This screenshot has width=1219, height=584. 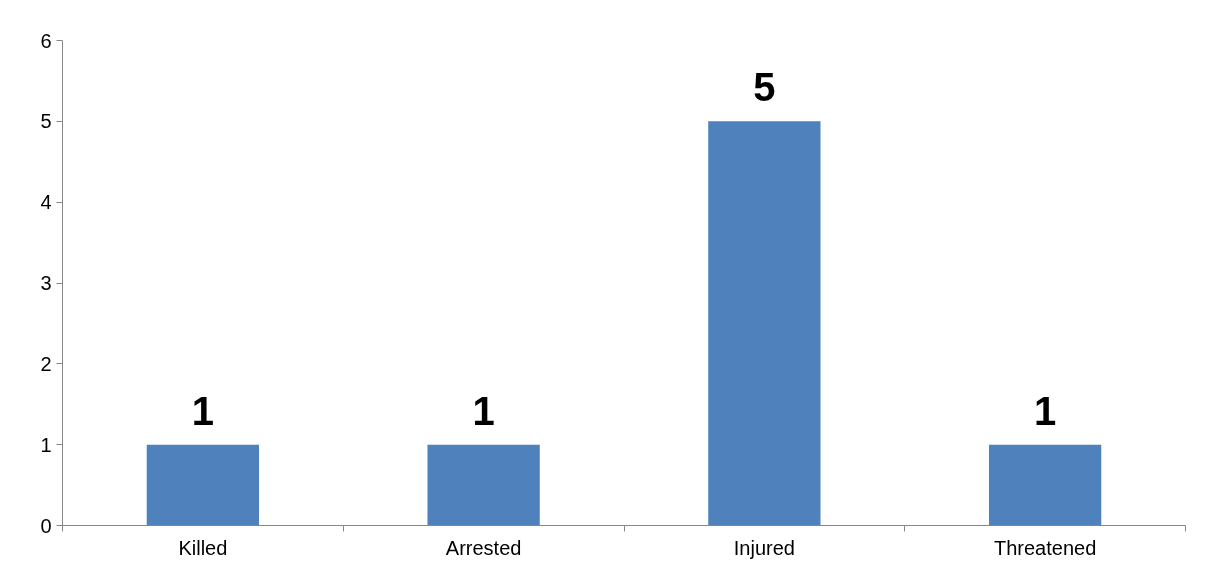 I want to click on x-tick-label: Threatened, so click(x=1045, y=547).